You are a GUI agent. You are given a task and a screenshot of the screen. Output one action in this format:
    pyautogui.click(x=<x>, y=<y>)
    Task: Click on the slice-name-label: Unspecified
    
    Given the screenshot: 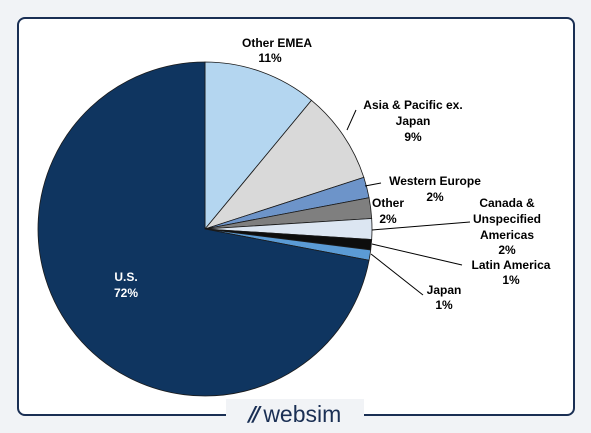 What is the action you would take?
    pyautogui.click(x=507, y=219)
    